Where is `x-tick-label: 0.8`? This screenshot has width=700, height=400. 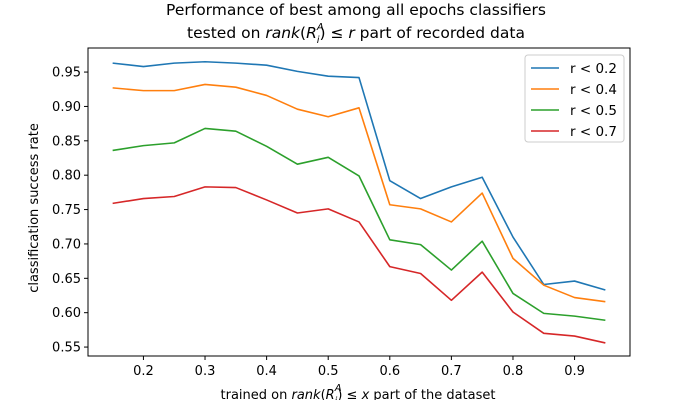
x-tick-label: 0.8 is located at coordinates (513, 371).